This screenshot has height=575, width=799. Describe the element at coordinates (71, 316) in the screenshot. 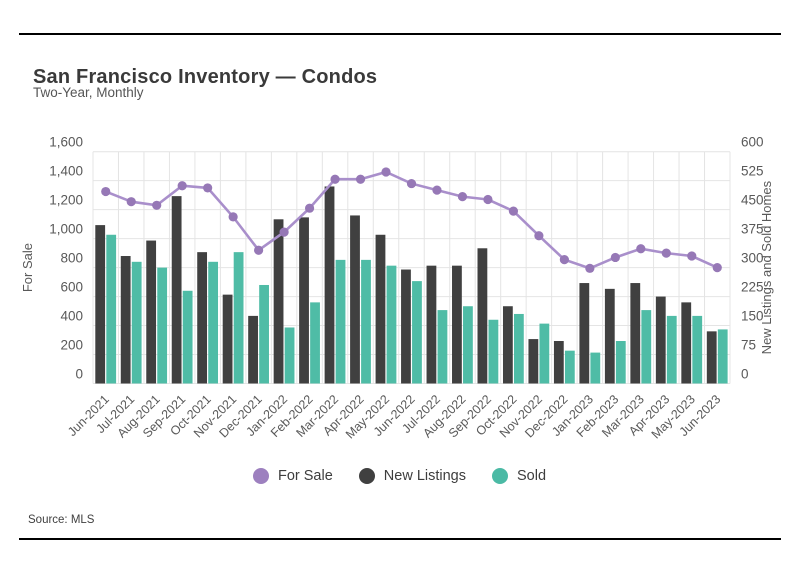

I see `left-axis-tick: 400` at that location.